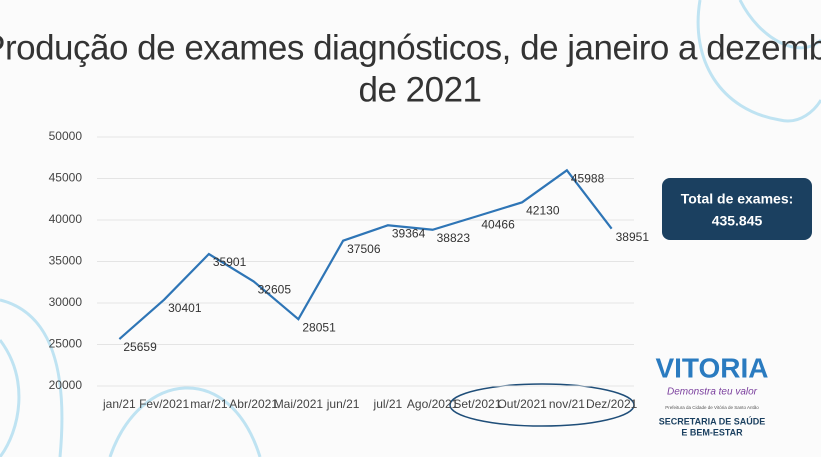 The image size is (821, 457). Describe the element at coordinates (612, 404) in the screenshot. I see `x-tick-label: Dez/2021` at that location.